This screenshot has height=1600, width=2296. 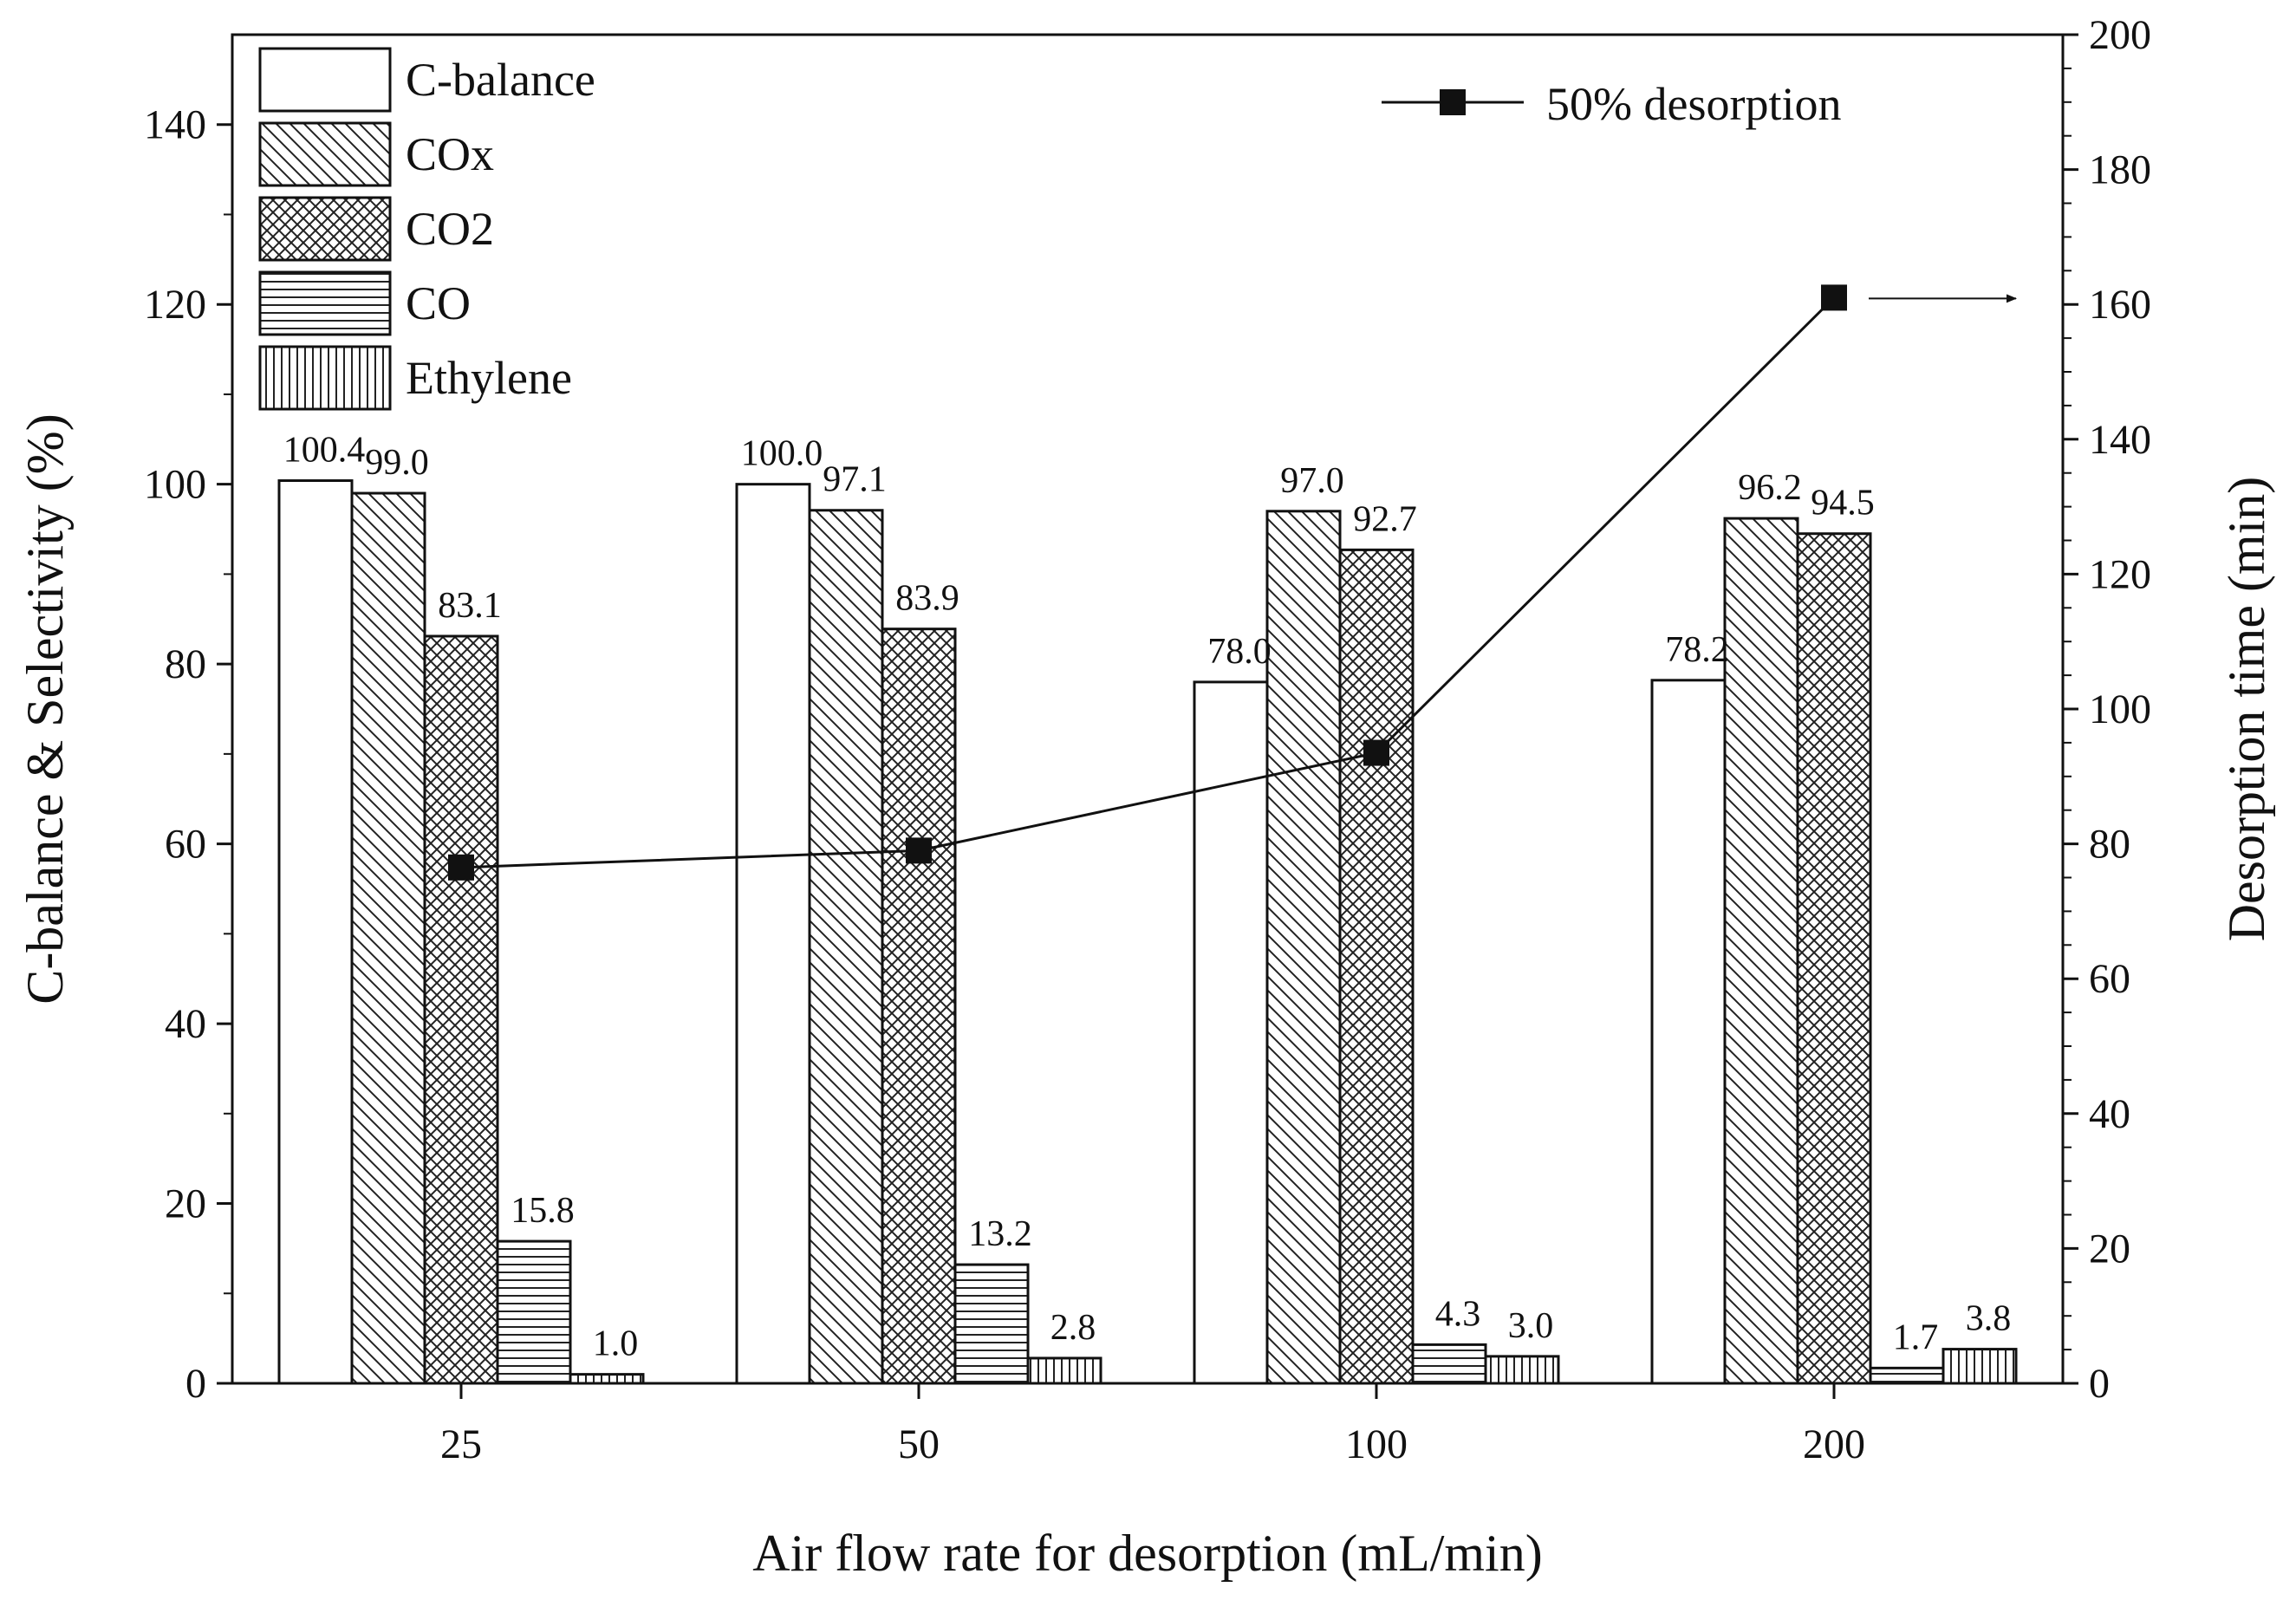 I want to click on y-tick-label: 0, so click(x=195, y=1384).